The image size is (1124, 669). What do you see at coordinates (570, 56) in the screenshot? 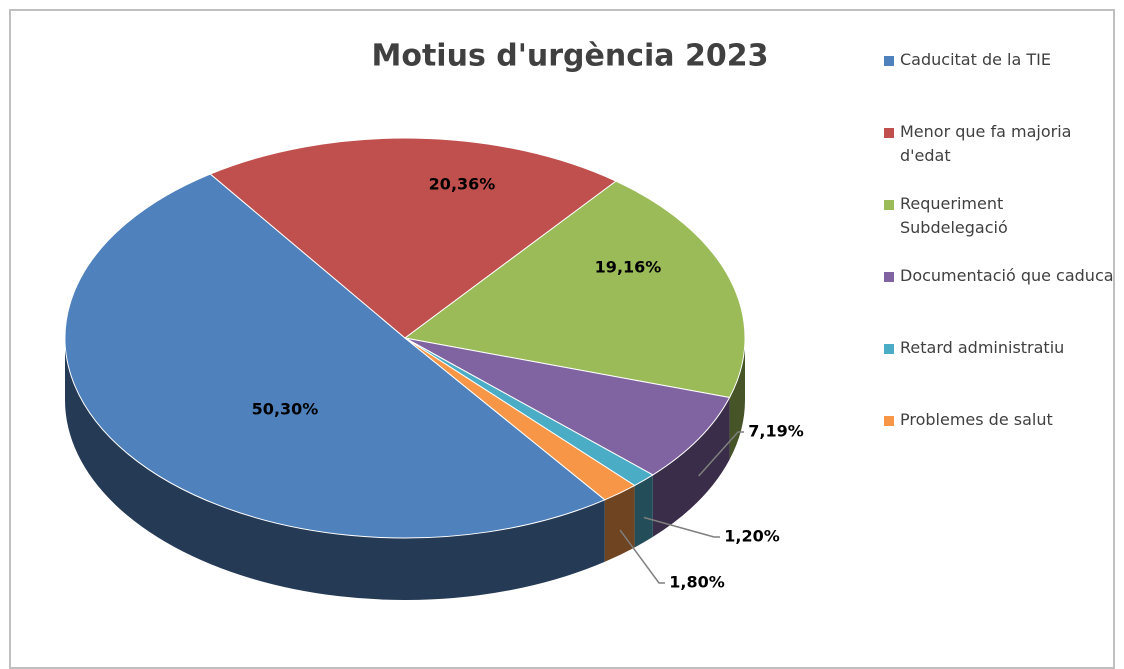
I see `chart-title: Motius d'urgència 2023` at bounding box center [570, 56].